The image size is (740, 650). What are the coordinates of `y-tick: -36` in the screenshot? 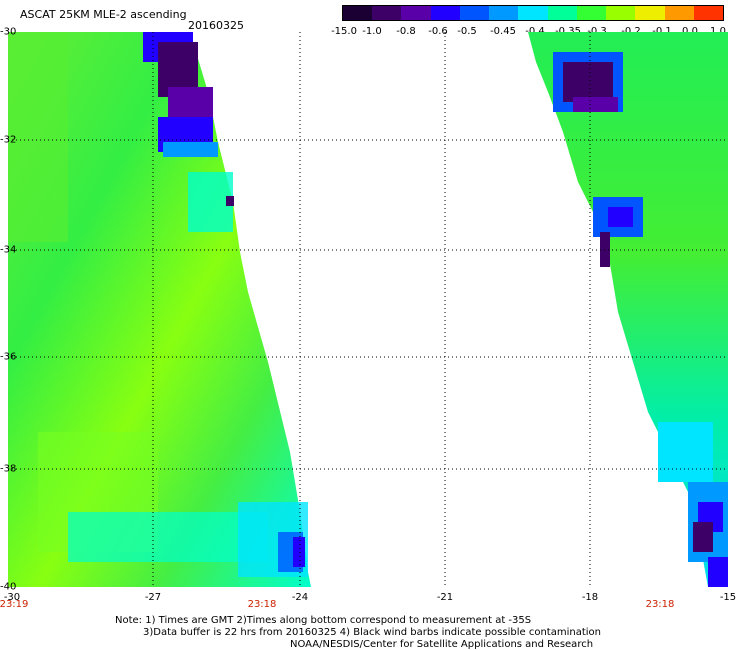 It's located at (8, 357).